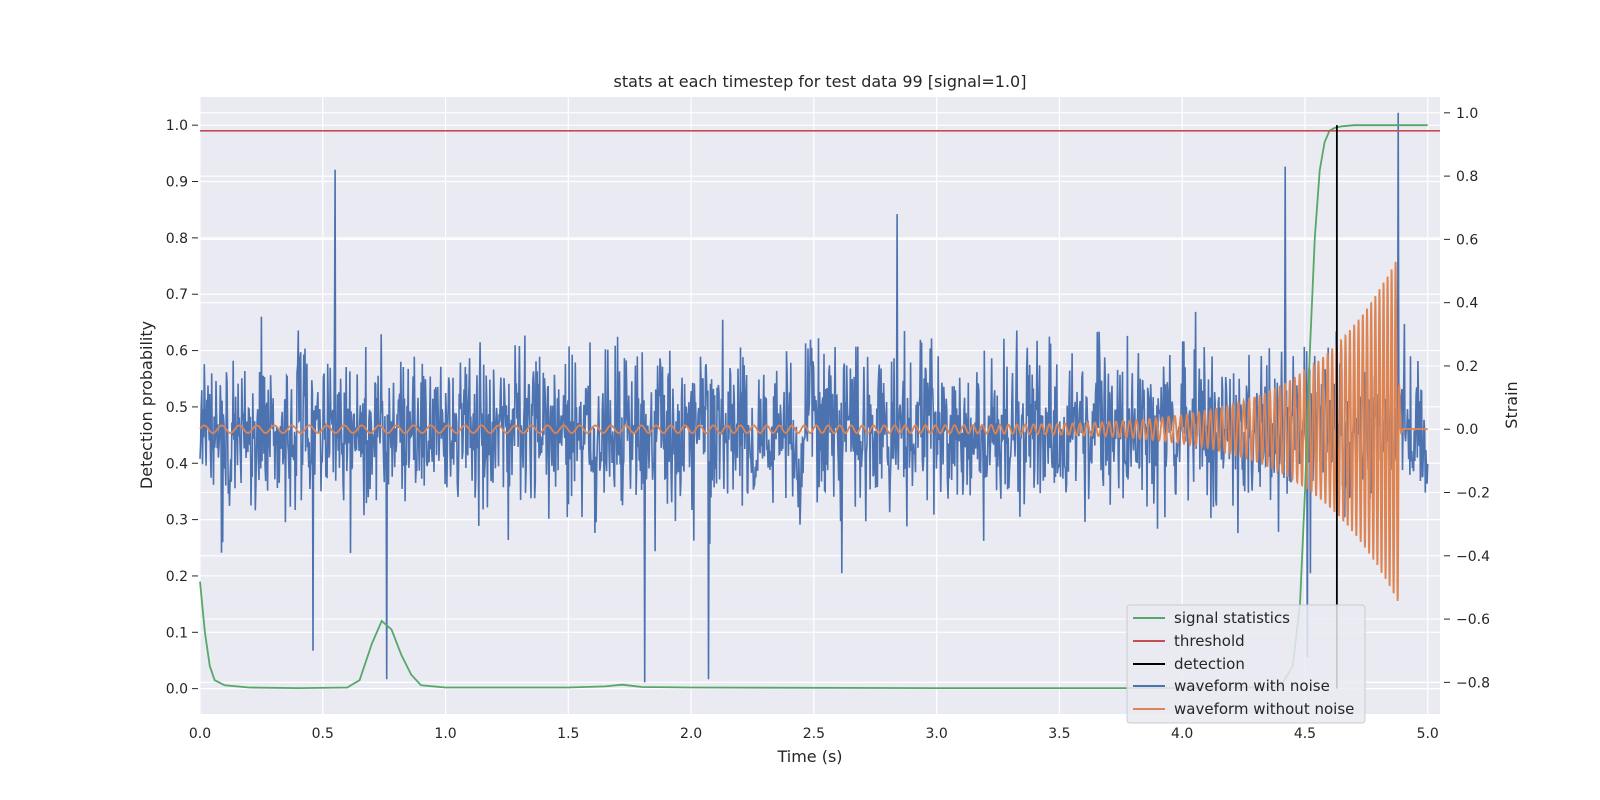  I want to click on y-tick-label: 0.1, so click(177, 633).